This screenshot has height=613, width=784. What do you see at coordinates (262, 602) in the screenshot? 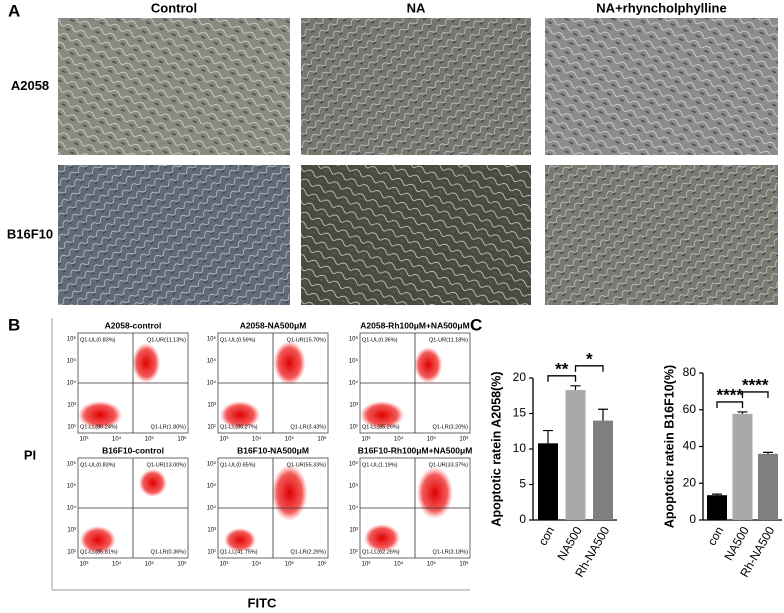
I see `flow-x-label: FITC` at bounding box center [262, 602].